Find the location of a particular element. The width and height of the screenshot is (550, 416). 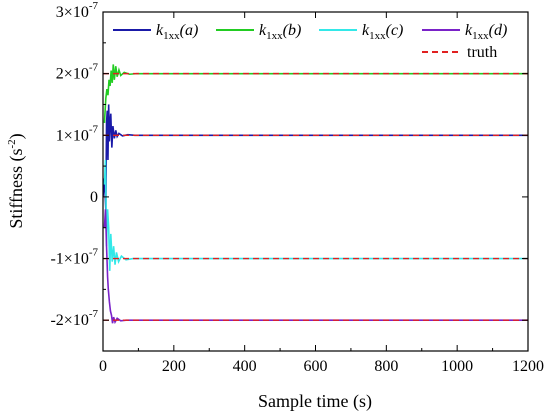

x-tick-label: 600 is located at coordinates (316, 366).